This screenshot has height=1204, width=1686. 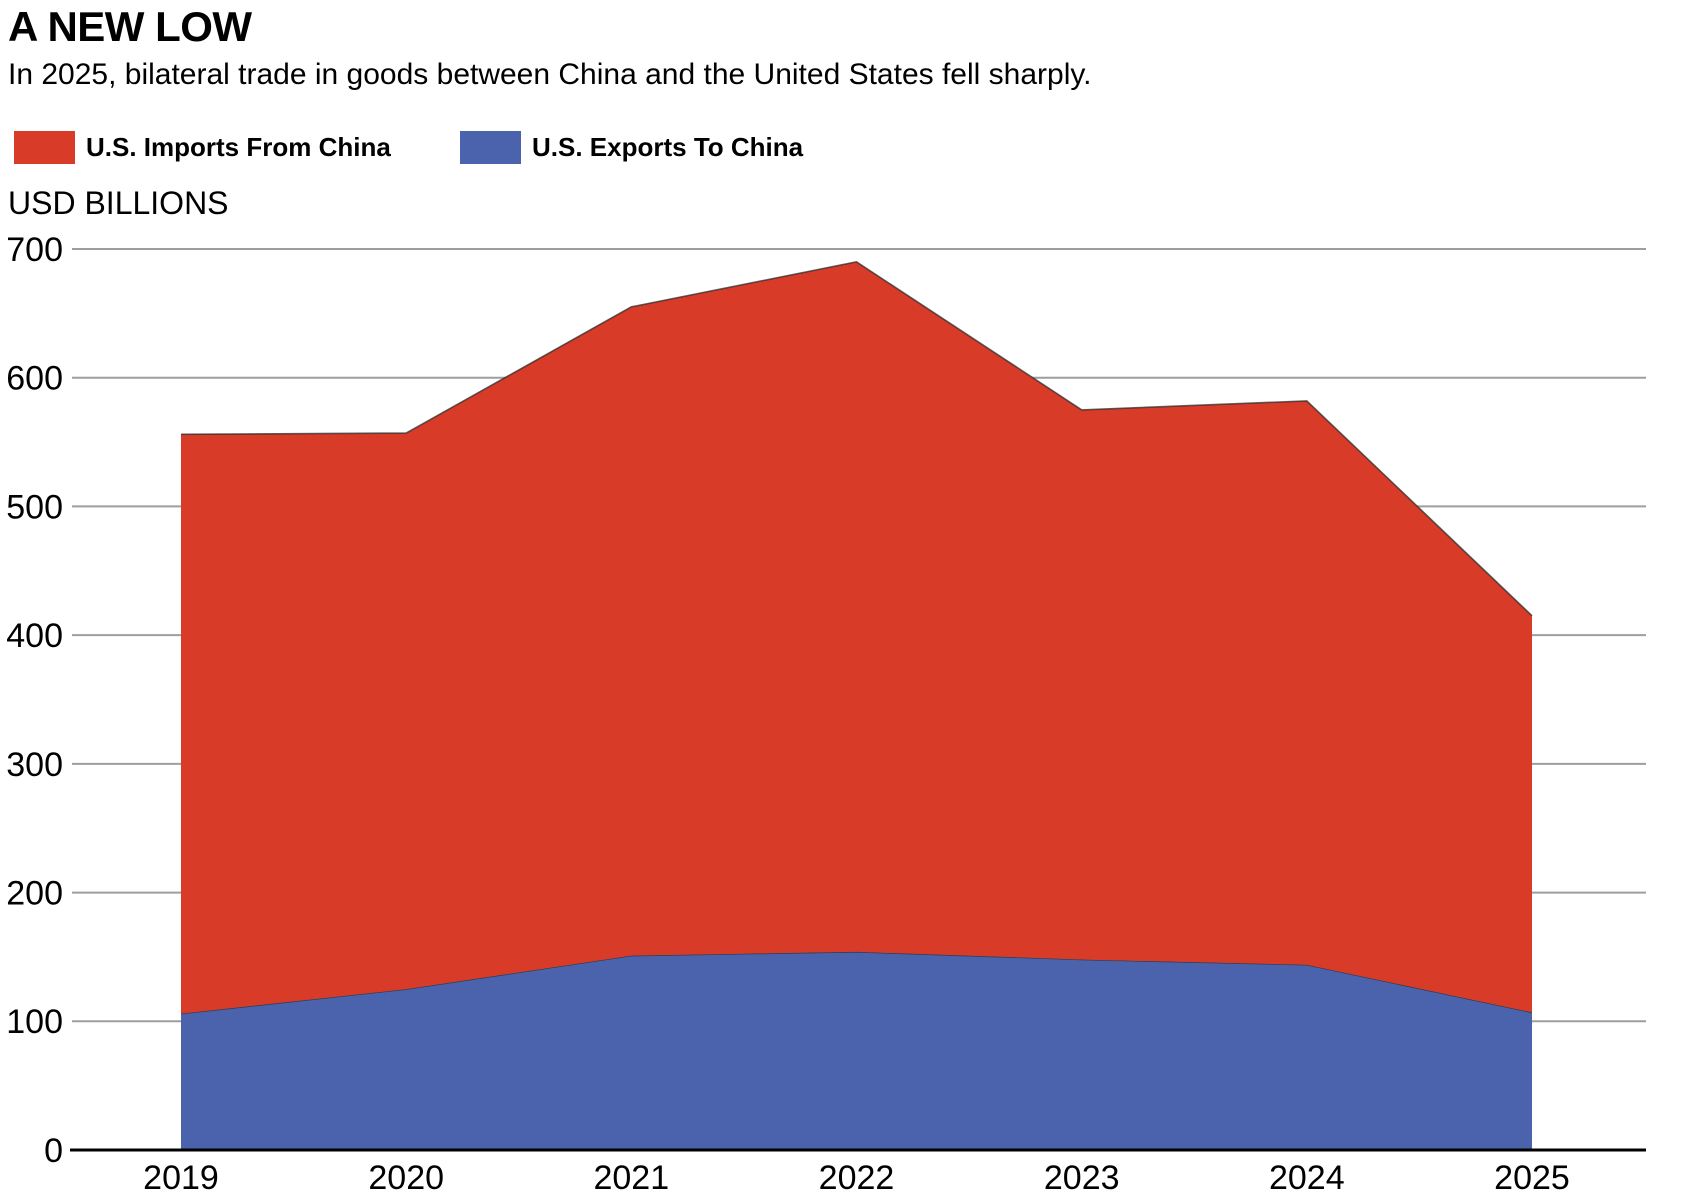 I want to click on y-tick-label: 400, so click(x=34, y=636).